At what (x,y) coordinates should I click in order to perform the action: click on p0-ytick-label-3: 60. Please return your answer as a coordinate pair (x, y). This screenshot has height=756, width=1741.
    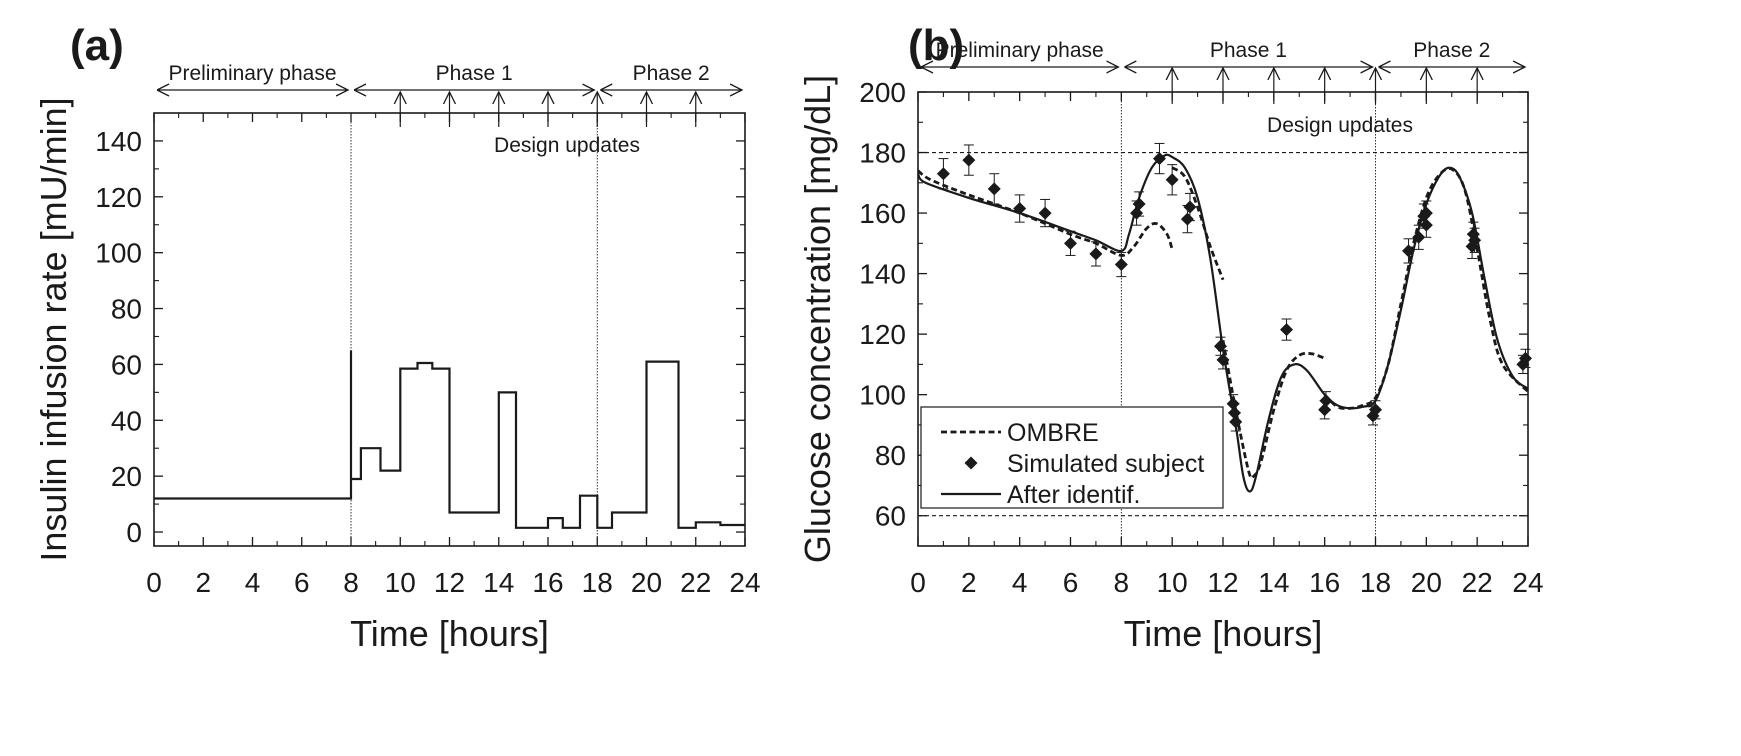
    Looking at the image, I should click on (126, 364).